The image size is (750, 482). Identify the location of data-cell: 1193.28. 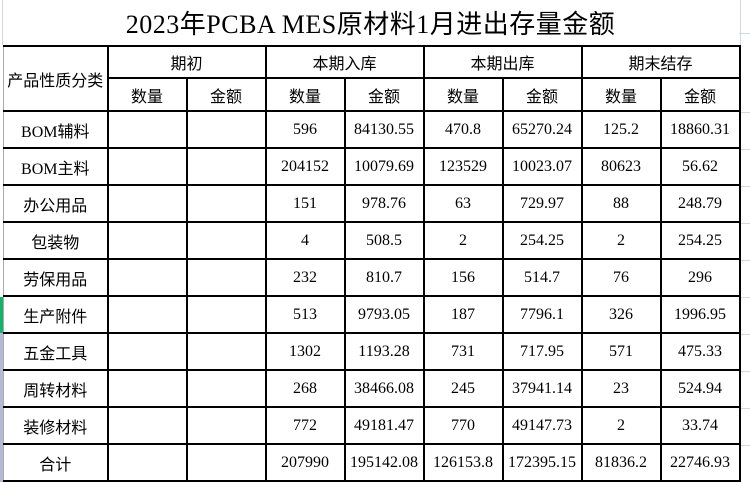
(384, 351).